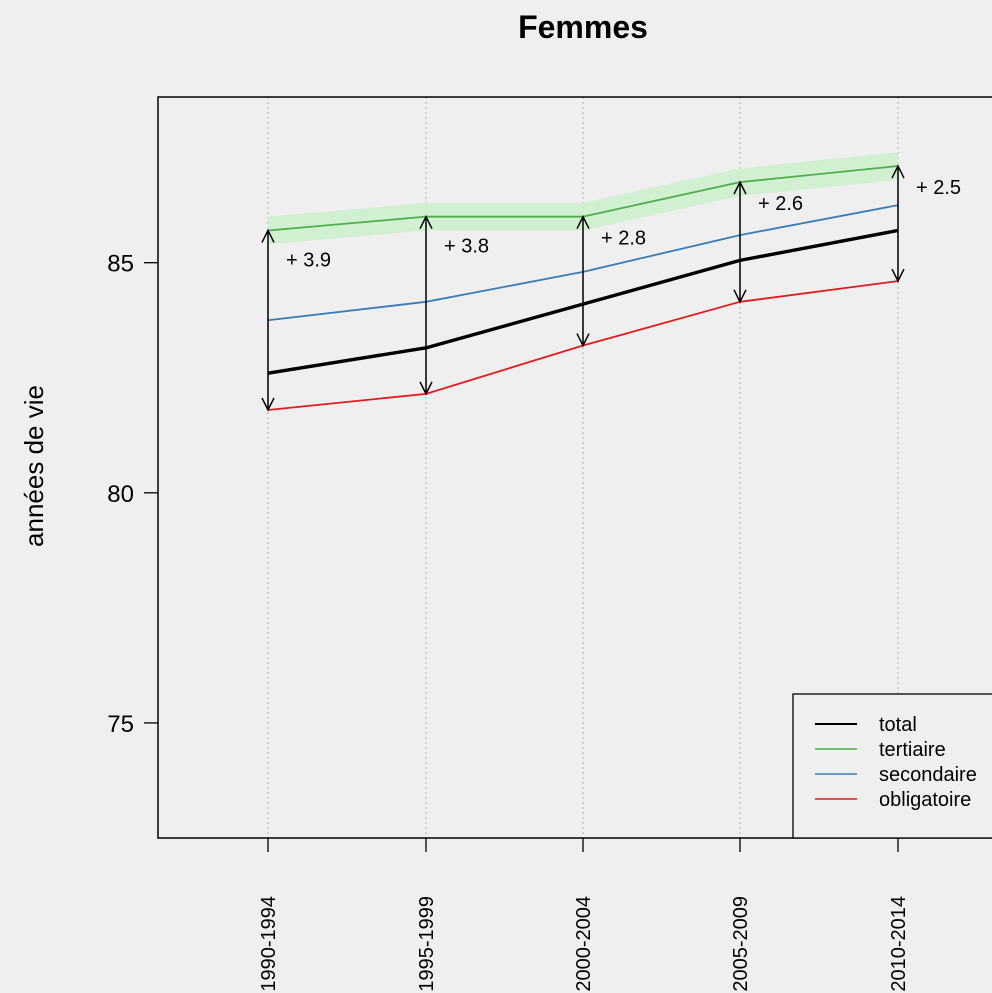  What do you see at coordinates (898, 725) in the screenshot?
I see `legend-label-total: total` at bounding box center [898, 725].